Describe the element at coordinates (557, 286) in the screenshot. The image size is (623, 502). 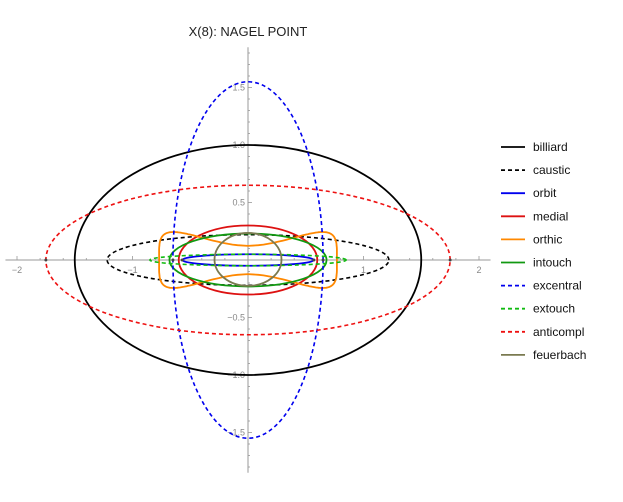
I see `legend-label-excentral: excentral` at that location.